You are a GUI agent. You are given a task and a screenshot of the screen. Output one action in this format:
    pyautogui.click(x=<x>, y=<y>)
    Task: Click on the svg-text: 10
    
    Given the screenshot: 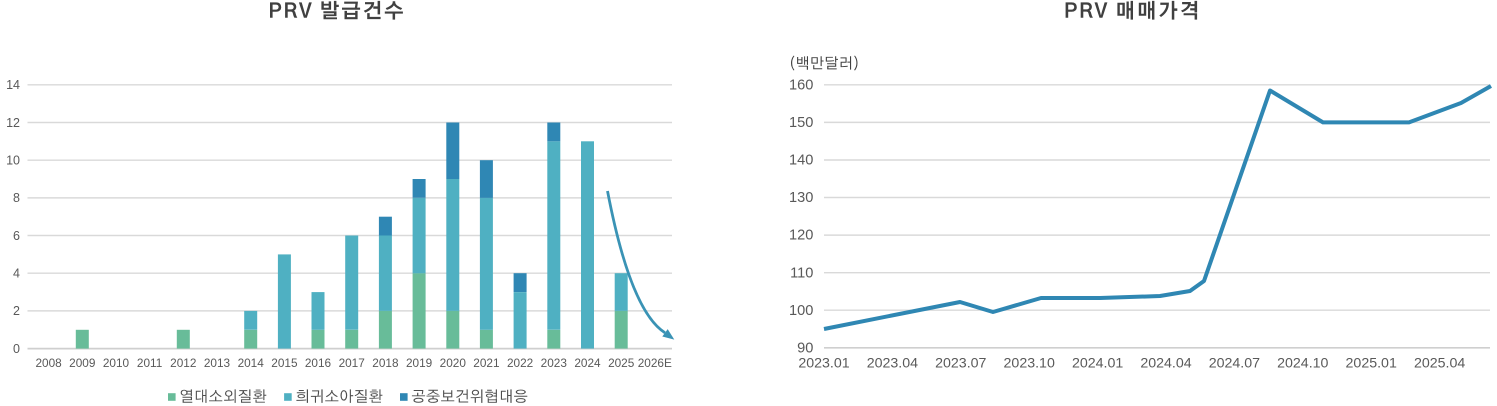 What is the action you would take?
    pyautogui.click(x=13, y=161)
    